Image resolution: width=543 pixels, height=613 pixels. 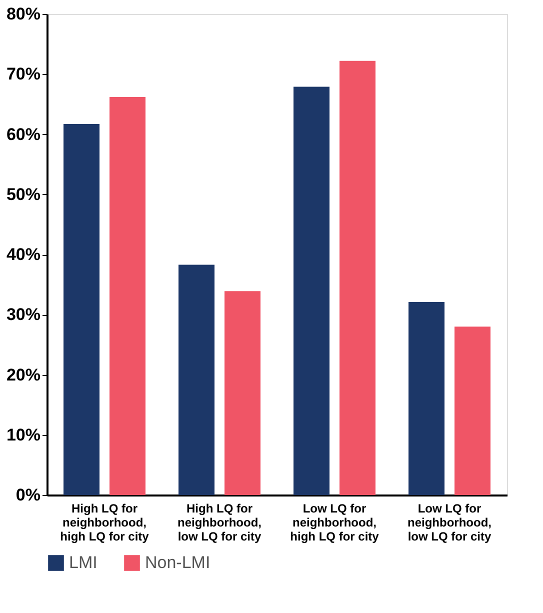 I want to click on x-tick-label: Low LQ for neighborhood, high LQ for city, so click(x=335, y=523).